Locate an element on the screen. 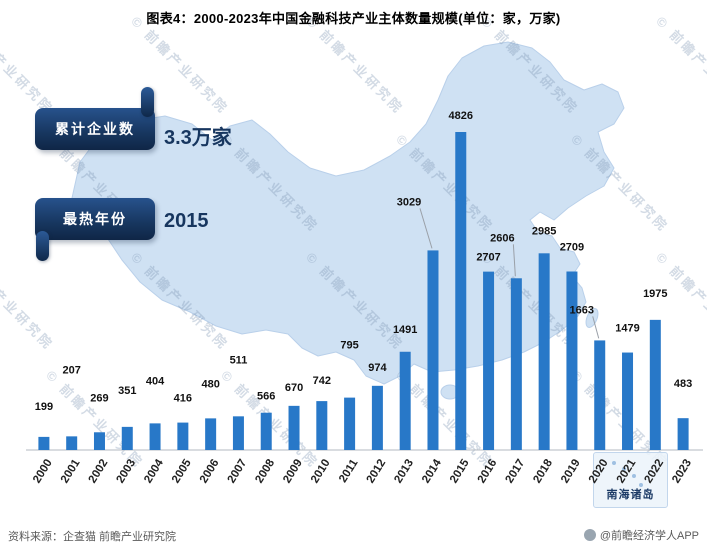 The height and width of the screenshot is (555, 707). x-axis-label: 2013 is located at coordinates (404, 471).